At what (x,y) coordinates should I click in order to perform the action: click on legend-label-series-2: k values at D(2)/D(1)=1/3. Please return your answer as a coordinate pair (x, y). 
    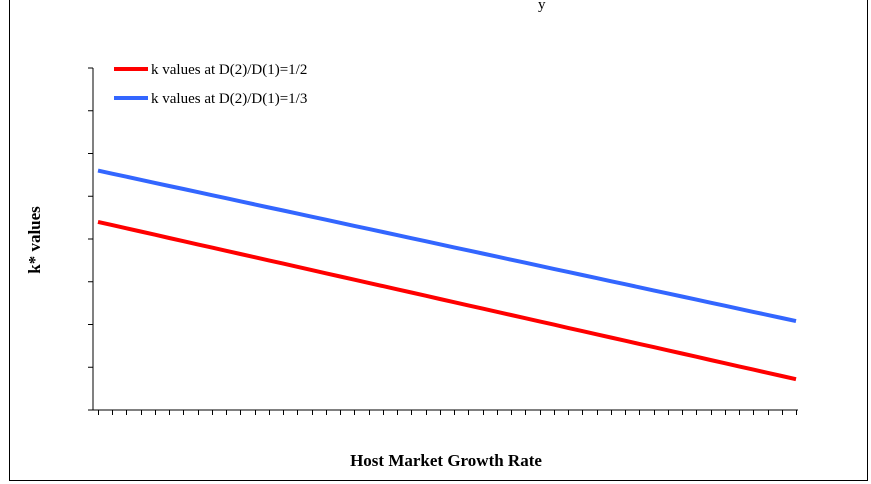
    Looking at the image, I should click on (229, 99).